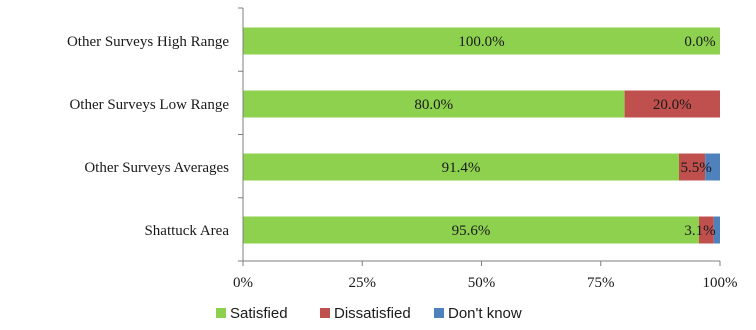 The image size is (756, 330). What do you see at coordinates (148, 42) in the screenshot?
I see `category-label-0: Other Surveys High Range` at bounding box center [148, 42].